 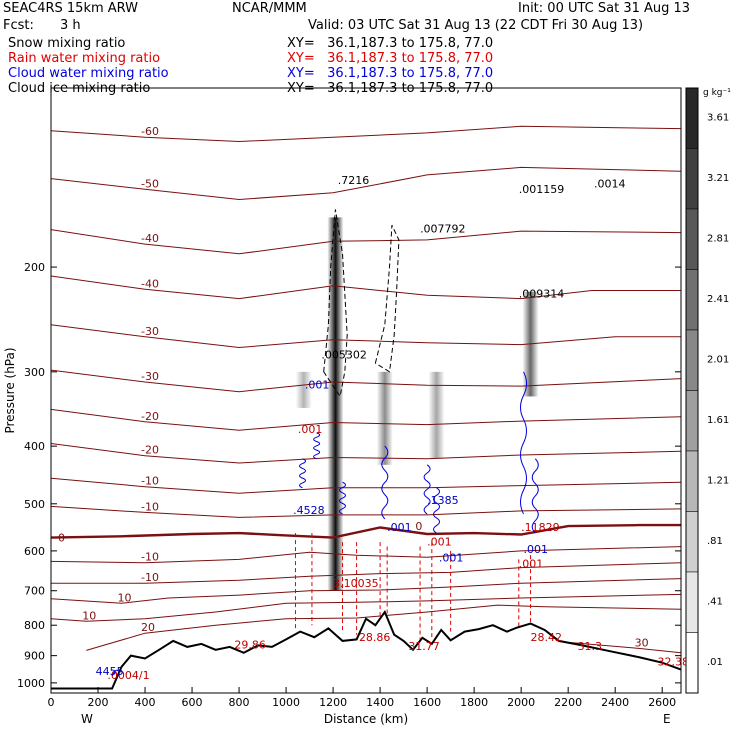 I want to click on rain-value-label: .0004/1, so click(x=128, y=675).